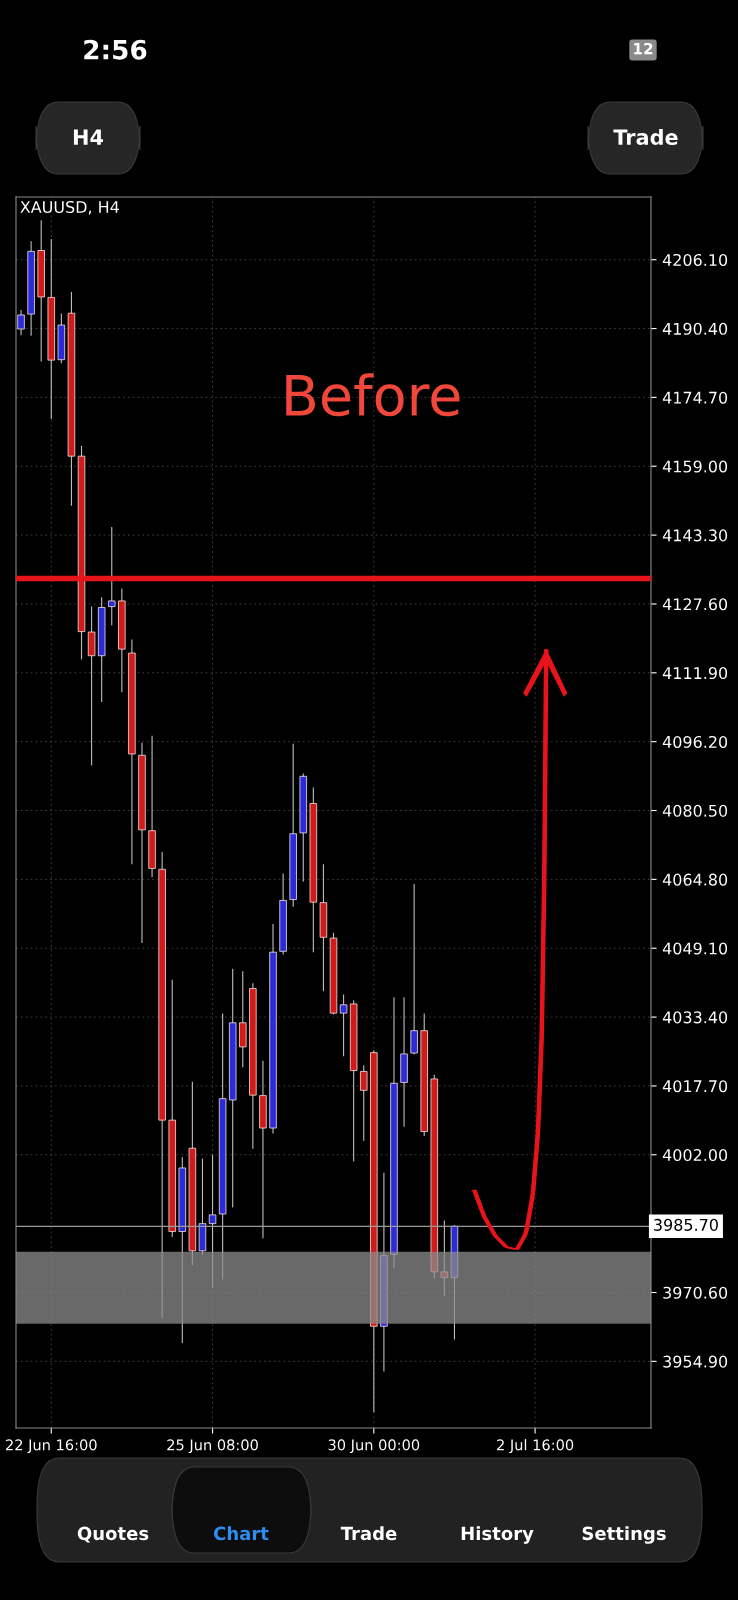  Describe the element at coordinates (695, 1086) in the screenshot. I see `y-tick-label: 4017.70` at that location.